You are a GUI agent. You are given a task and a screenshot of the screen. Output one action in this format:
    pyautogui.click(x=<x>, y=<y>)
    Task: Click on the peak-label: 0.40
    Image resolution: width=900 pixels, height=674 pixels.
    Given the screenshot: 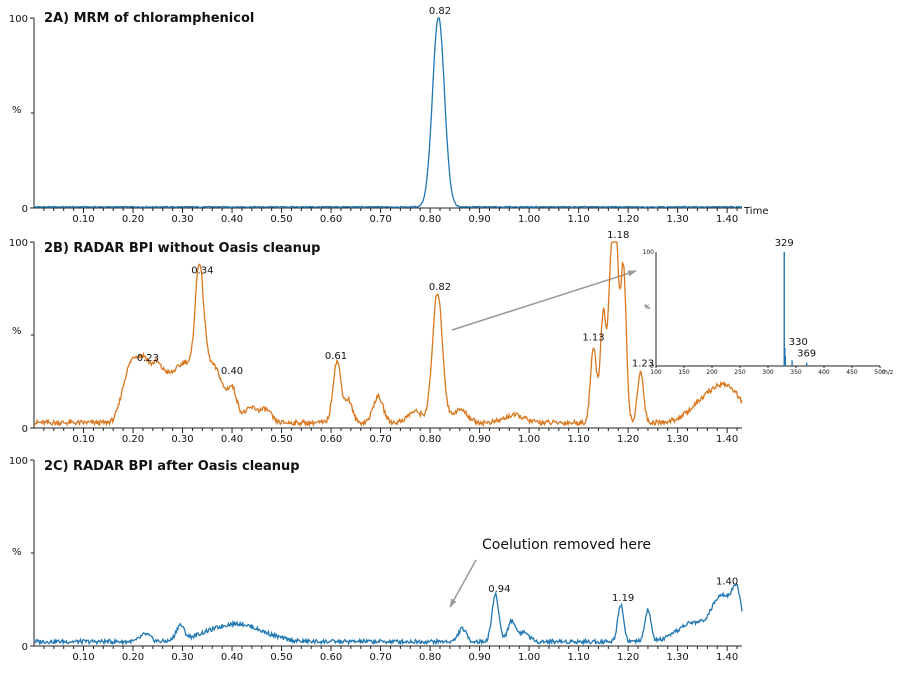 What is the action you would take?
    pyautogui.click(x=232, y=371)
    